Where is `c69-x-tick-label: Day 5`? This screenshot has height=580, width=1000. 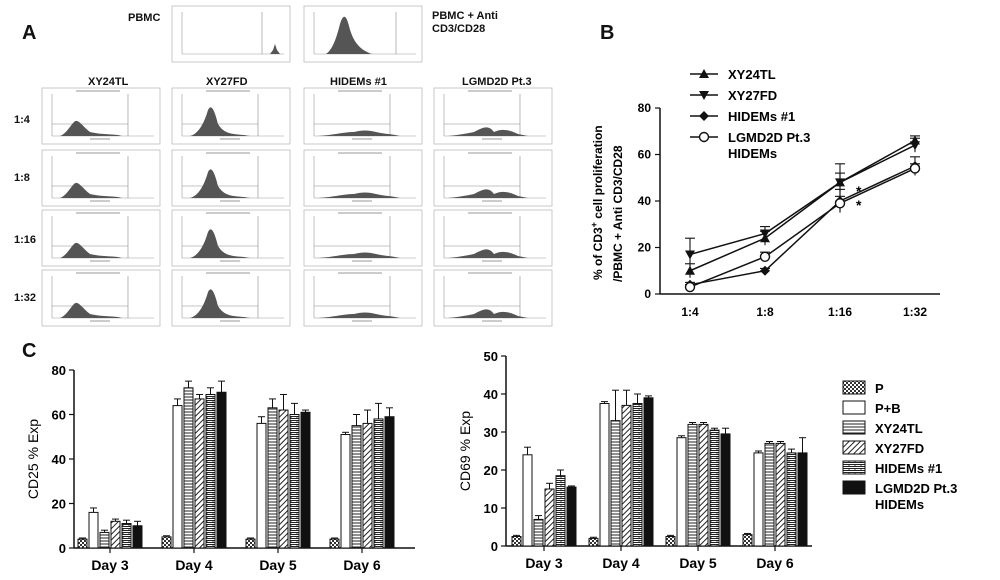 c69-x-tick-label: Day 5 is located at coordinates (698, 563).